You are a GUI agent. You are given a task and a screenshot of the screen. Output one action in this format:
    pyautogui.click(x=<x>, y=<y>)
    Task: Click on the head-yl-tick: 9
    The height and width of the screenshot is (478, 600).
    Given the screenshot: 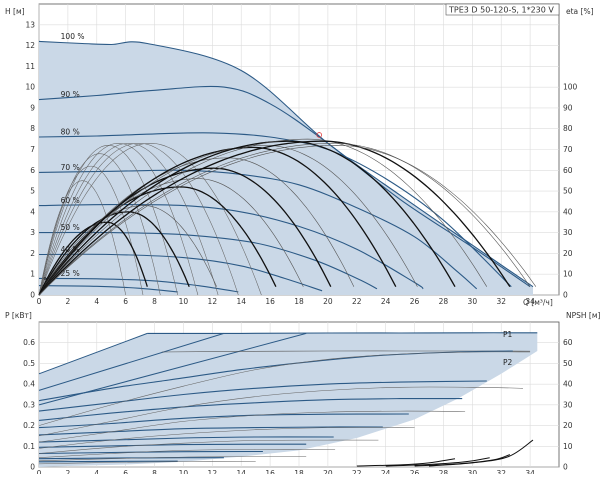 What is the action you would take?
    pyautogui.click(x=32, y=107)
    